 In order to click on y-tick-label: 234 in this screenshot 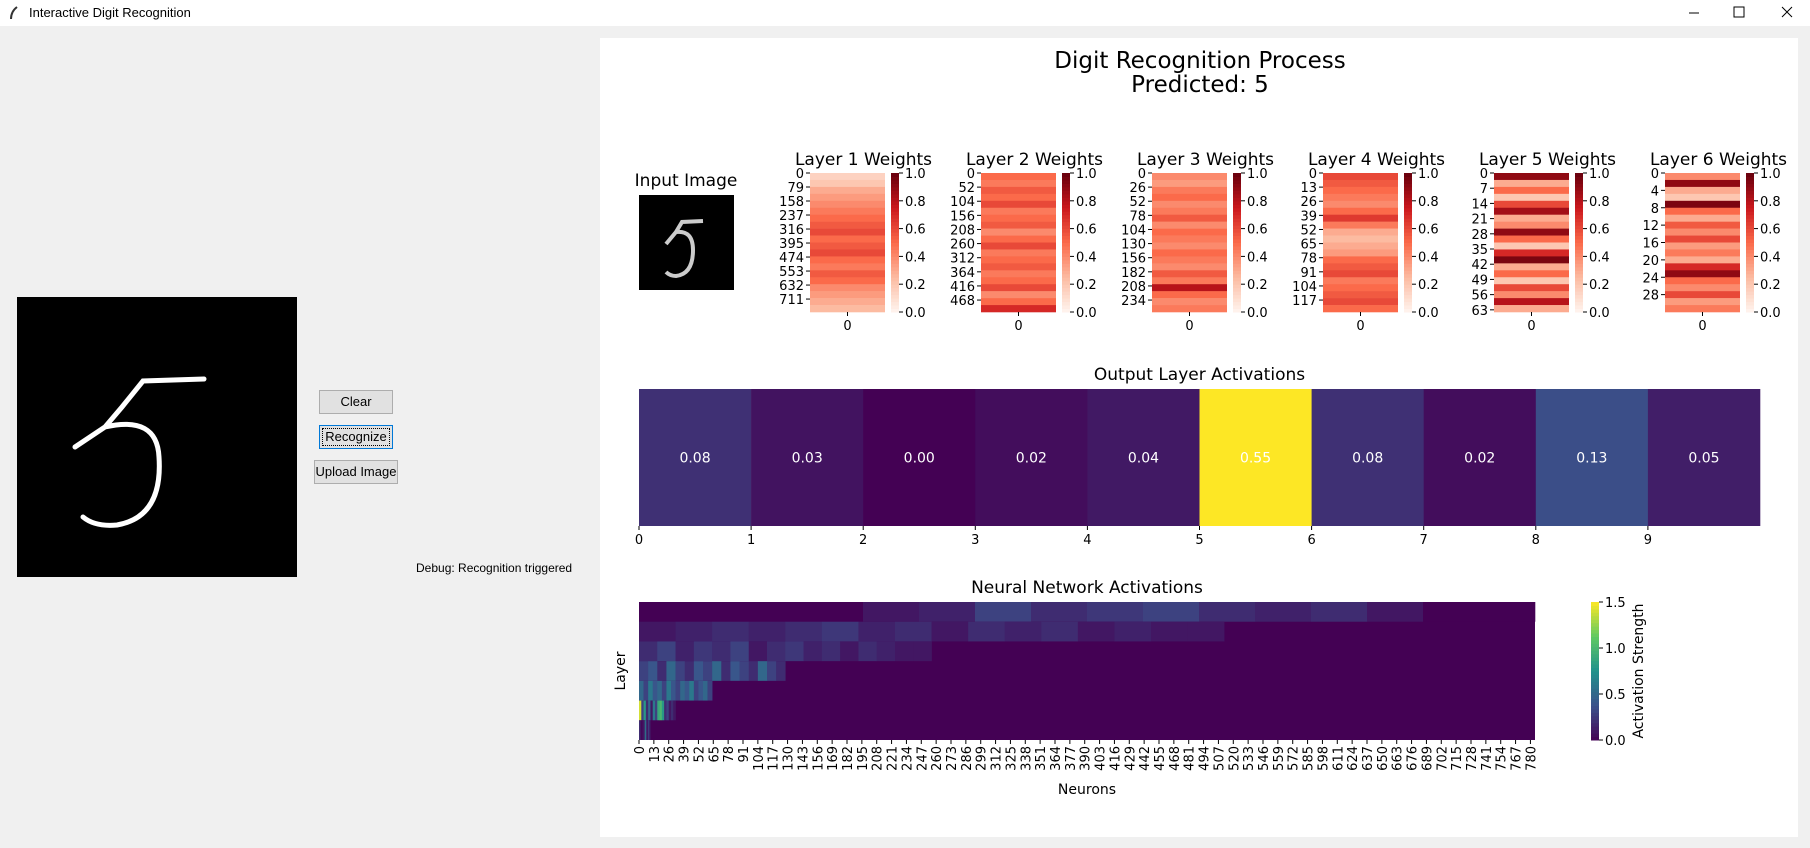, I will do `click(1133, 301)`.